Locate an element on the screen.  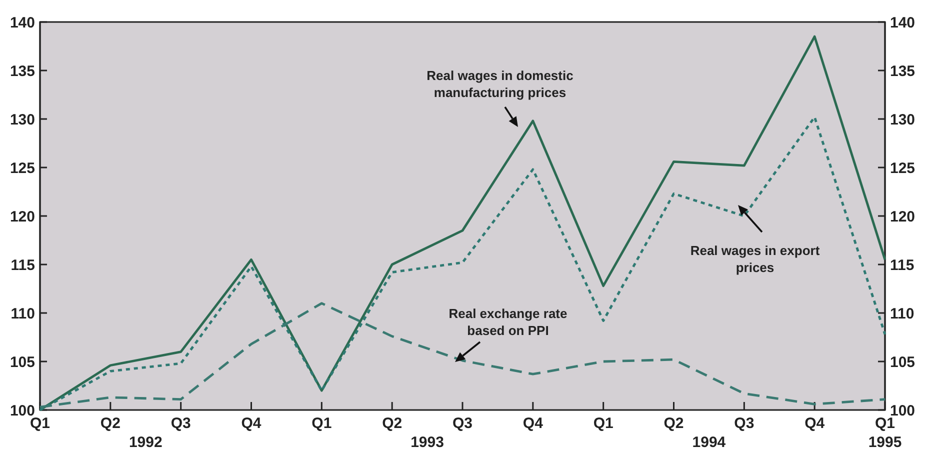
y2-tick-label: 140 is located at coordinates (903, 23).